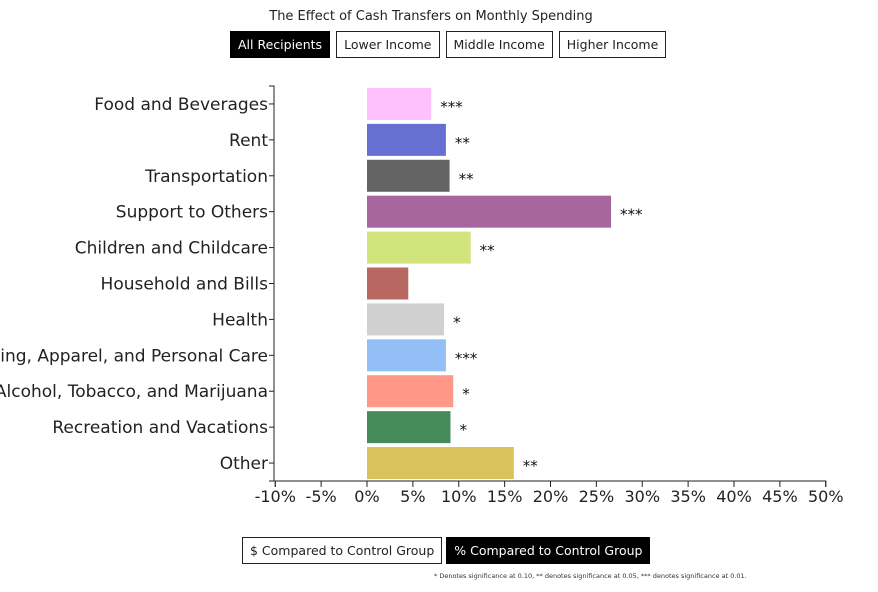 The height and width of the screenshot is (592, 878). Describe the element at coordinates (248, 141) in the screenshot. I see `category-label: Rent` at that location.